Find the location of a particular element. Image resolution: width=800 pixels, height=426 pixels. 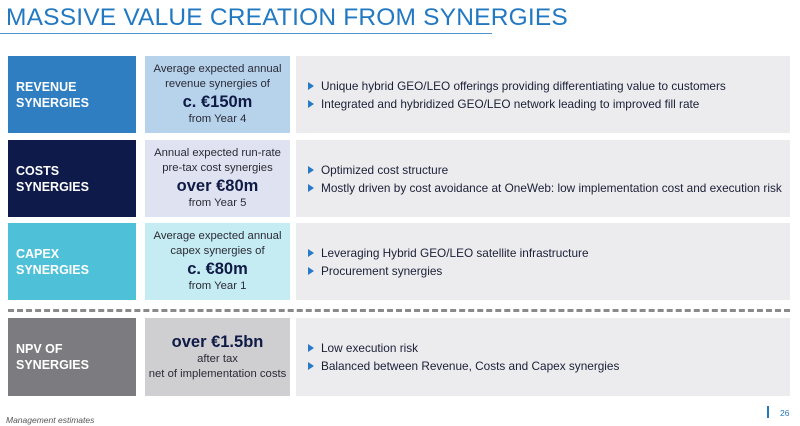

bullet-text: Optimized cost structure is located at coordinates (385, 169).